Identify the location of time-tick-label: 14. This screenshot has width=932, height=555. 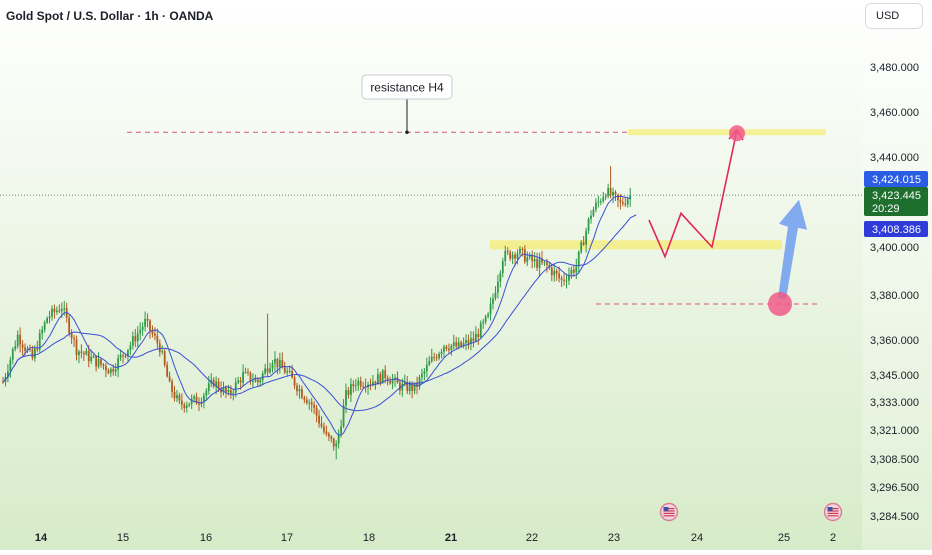
(41, 538).